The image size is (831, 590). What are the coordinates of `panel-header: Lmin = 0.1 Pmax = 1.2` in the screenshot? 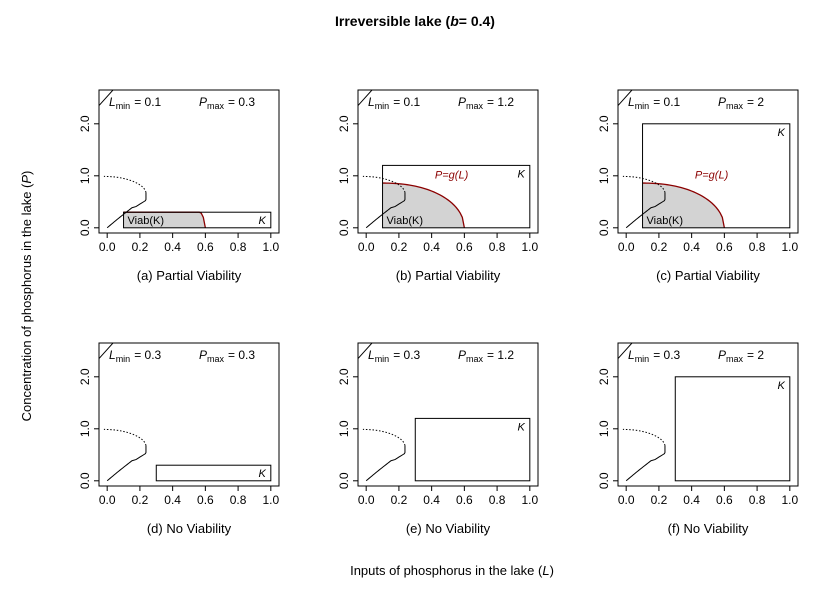 It's located at (441, 103).